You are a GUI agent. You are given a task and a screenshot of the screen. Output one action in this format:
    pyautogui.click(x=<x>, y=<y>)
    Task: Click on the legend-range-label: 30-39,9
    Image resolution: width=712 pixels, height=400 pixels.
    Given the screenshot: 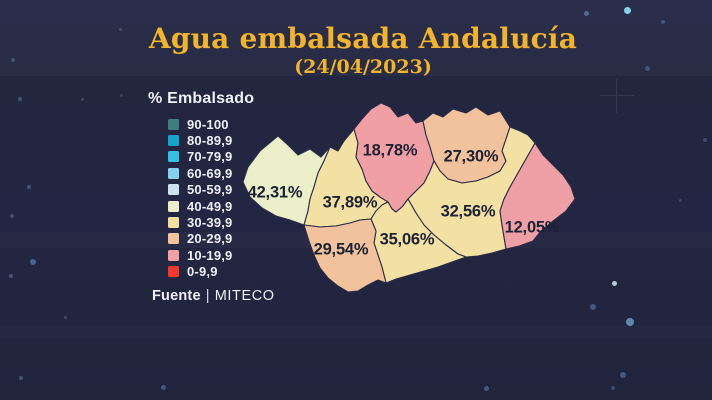 What is the action you would take?
    pyautogui.click(x=210, y=223)
    